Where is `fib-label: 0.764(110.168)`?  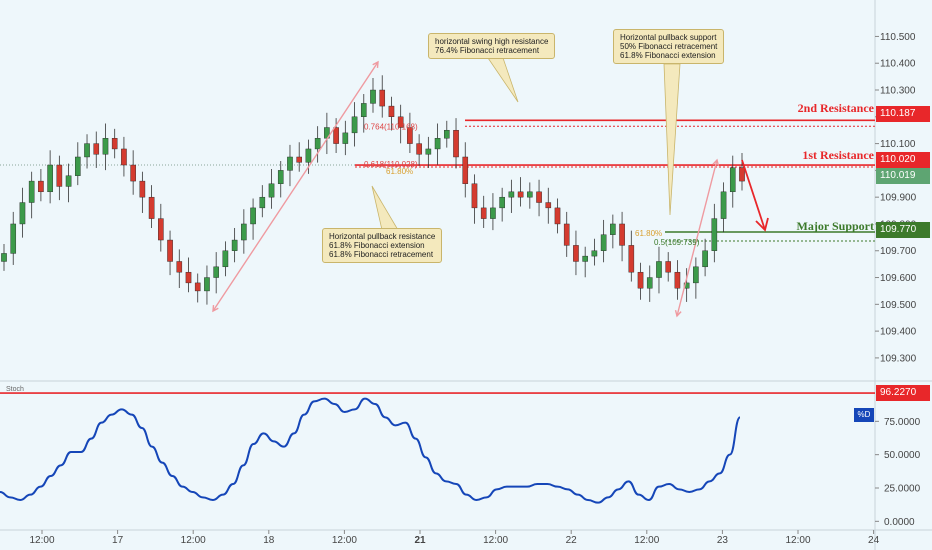 fib-label: 0.764(110.168) is located at coordinates (391, 126).